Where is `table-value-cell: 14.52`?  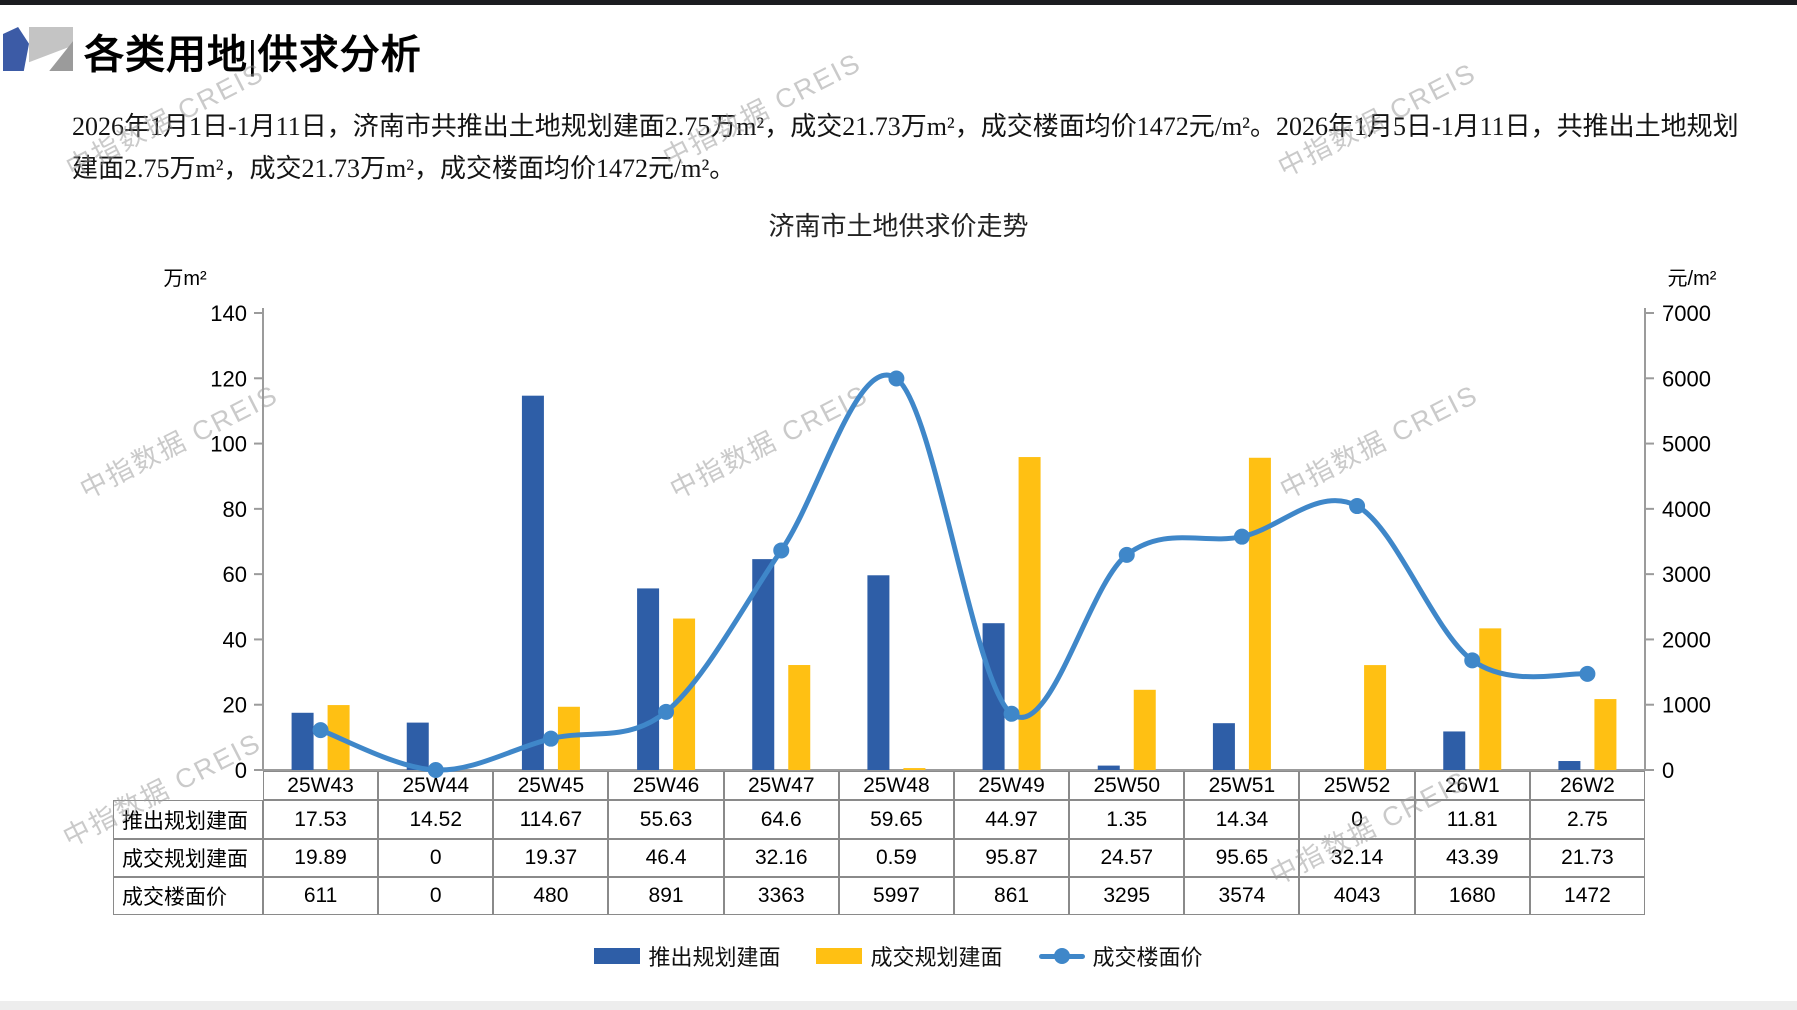
table-value-cell: 14.52 is located at coordinates (436, 819).